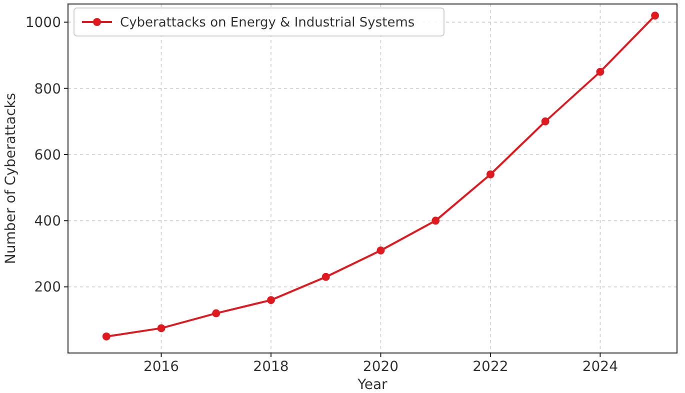 The width and height of the screenshot is (685, 393). Describe the element at coordinates (47, 155) in the screenshot. I see `y-tick-label: 600` at that location.